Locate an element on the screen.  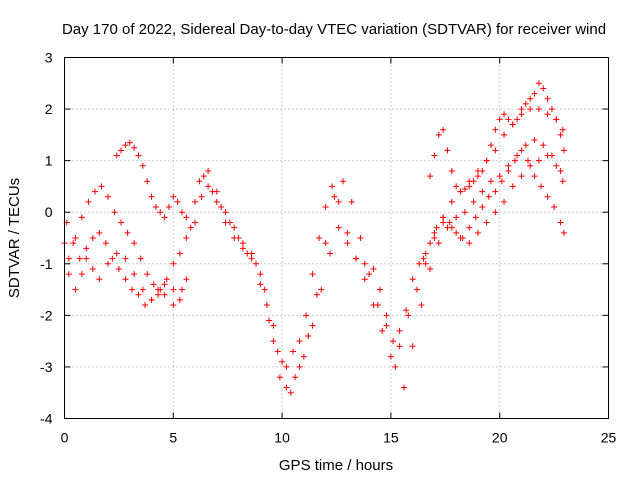
y-tick-label: 1 is located at coordinates (49, 161).